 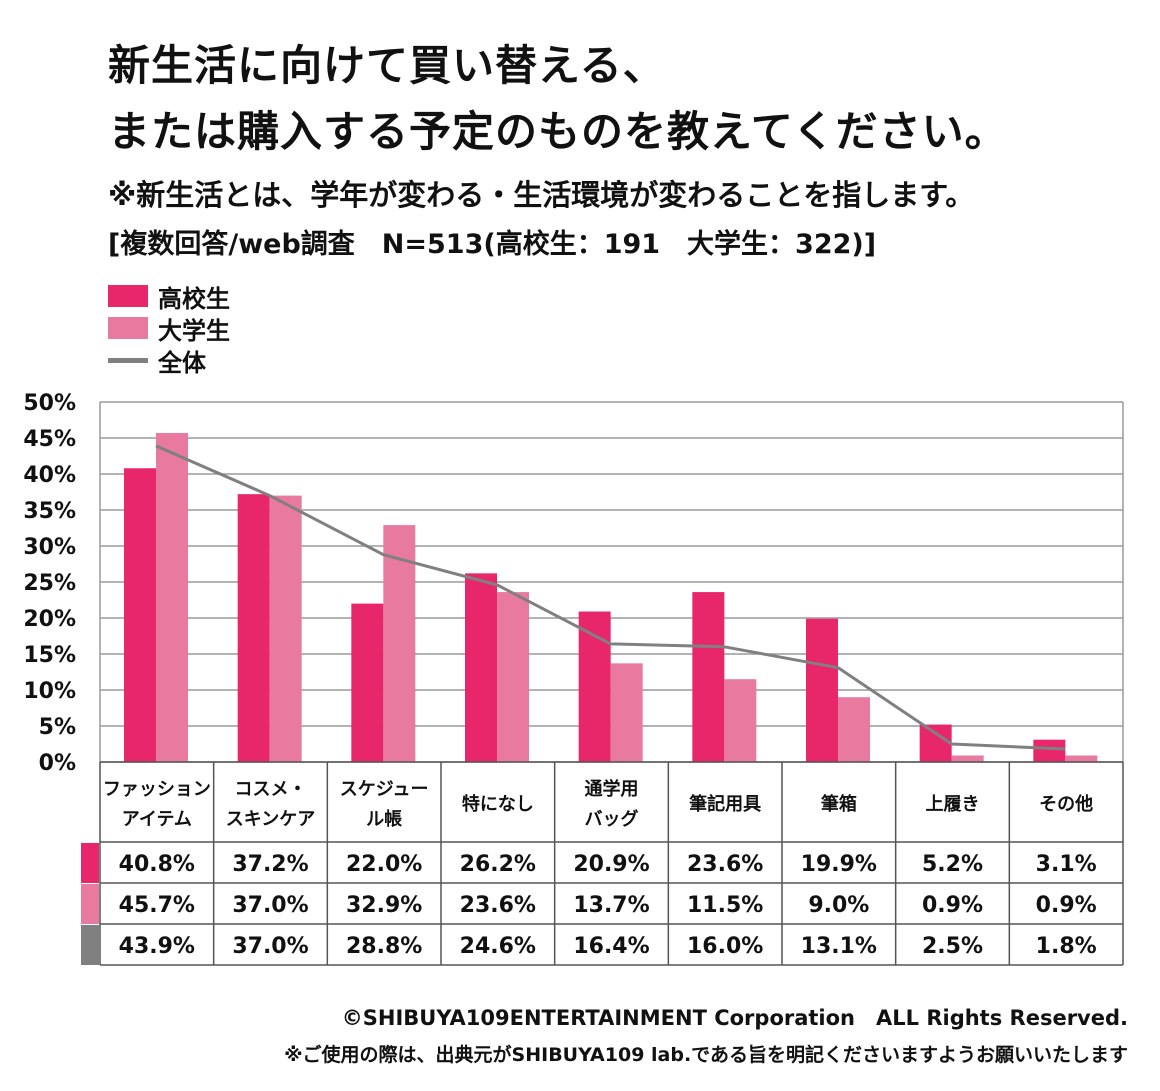 I want to click on legend-label: 大学生, so click(x=194, y=330).